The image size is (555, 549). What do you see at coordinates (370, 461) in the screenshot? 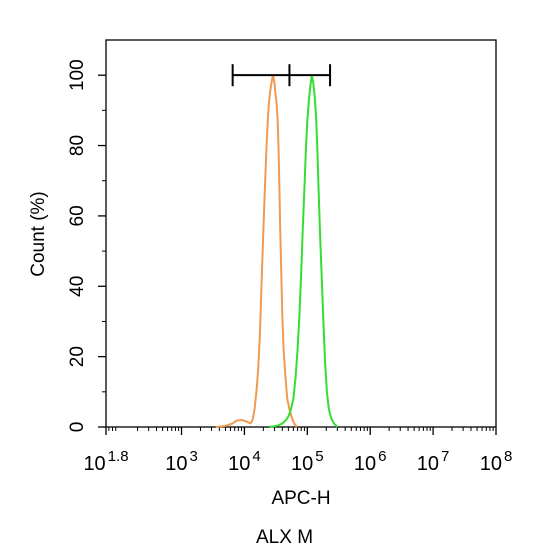
I see `x-tick-label: 10 6` at bounding box center [370, 461].